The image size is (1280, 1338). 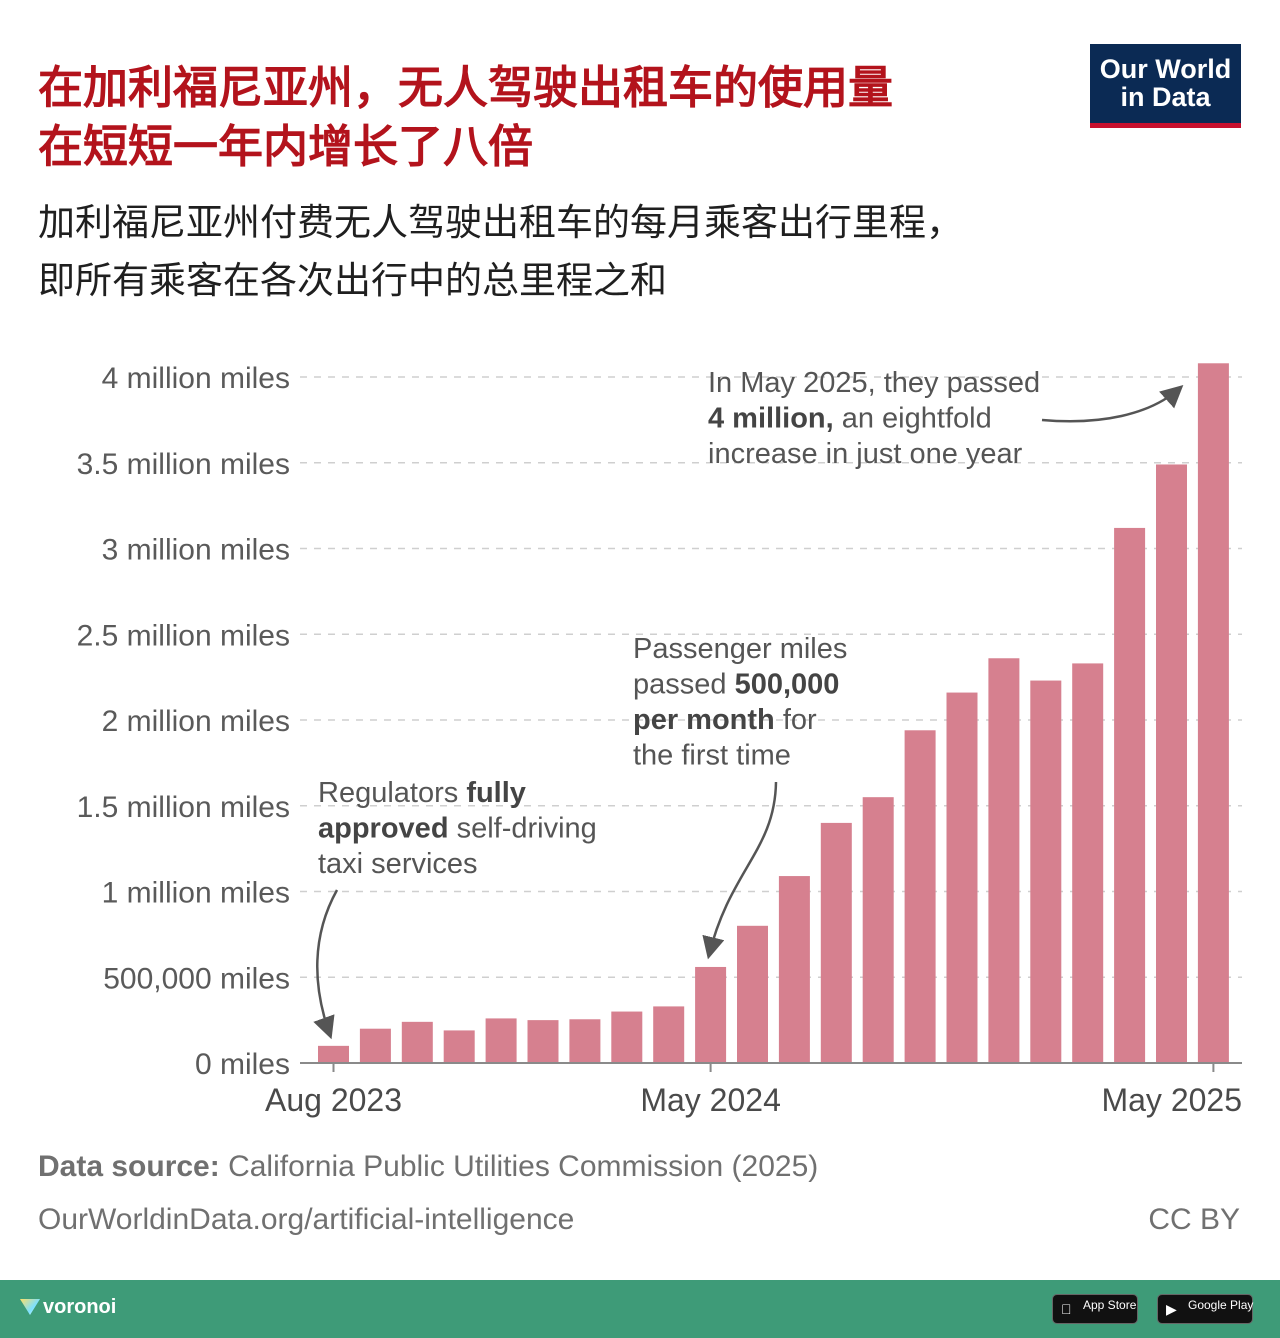 I want to click on annotation-text: for, so click(x=796, y=720).